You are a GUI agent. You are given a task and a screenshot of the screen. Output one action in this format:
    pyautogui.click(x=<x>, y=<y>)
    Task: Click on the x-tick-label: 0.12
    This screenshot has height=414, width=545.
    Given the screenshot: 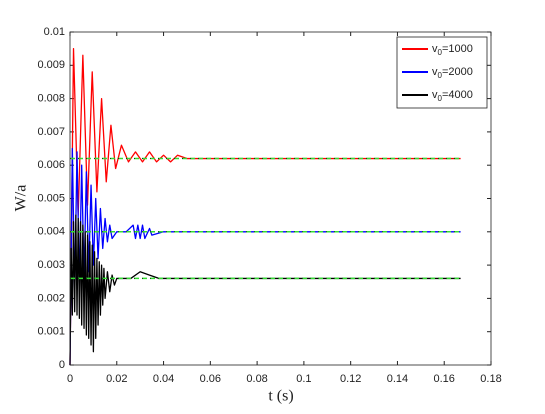 What is the action you would take?
    pyautogui.click(x=350, y=379)
    